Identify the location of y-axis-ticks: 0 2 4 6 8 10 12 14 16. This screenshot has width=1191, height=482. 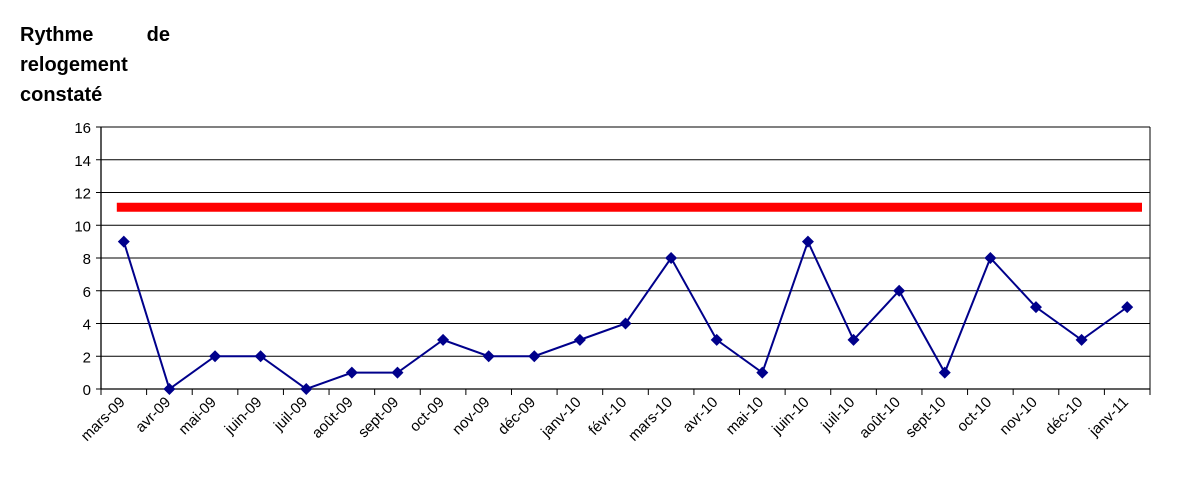
(82, 259).